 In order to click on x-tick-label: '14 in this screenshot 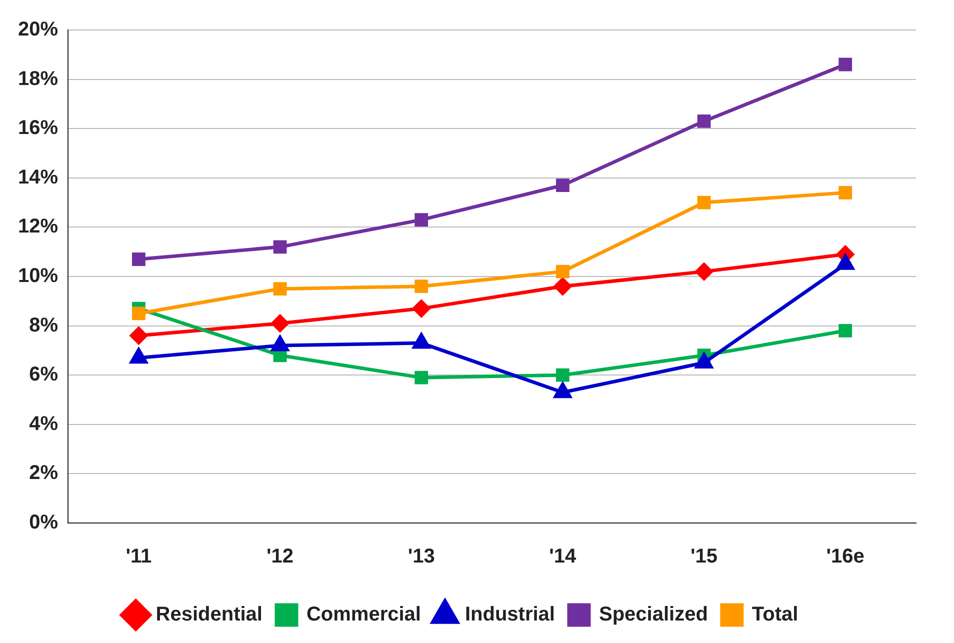, I will do `click(563, 557)`.